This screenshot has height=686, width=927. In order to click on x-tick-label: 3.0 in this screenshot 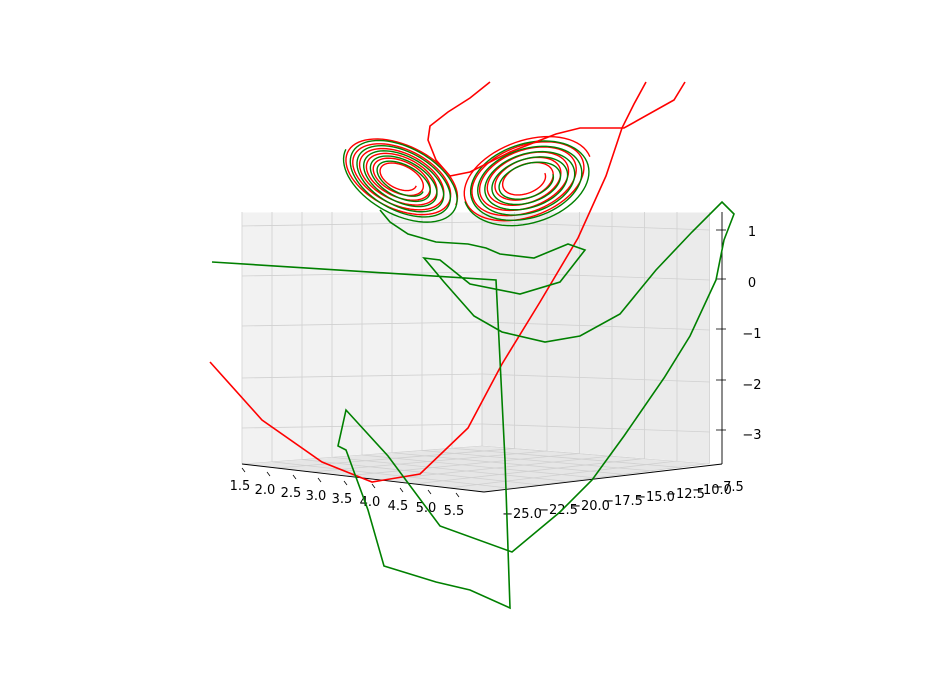, I will do `click(316, 496)`.